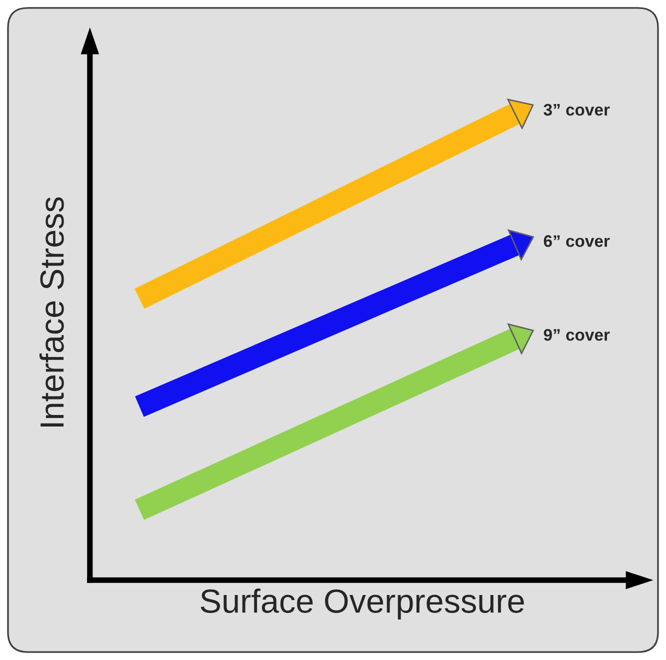 Image resolution: width=666 pixels, height=660 pixels. I want to click on series-label: 6” cover, so click(577, 241).